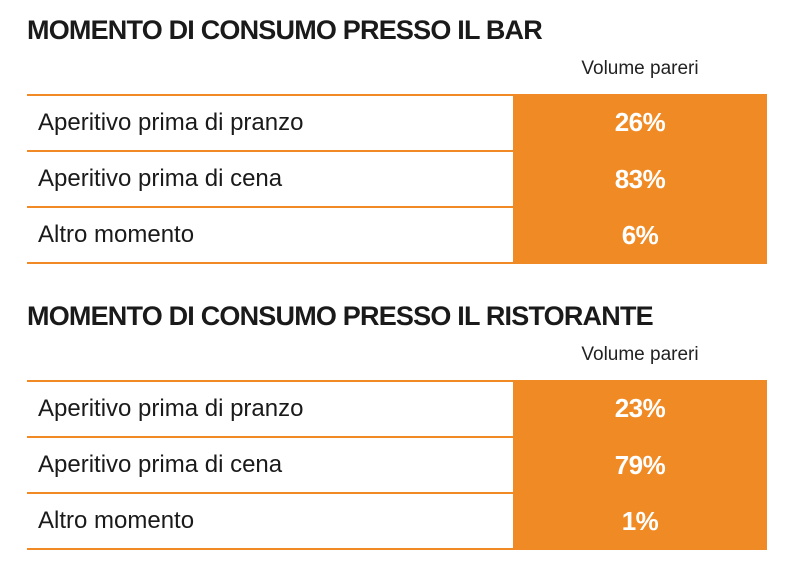 The image size is (791, 570). I want to click on table-row: Aperitivo prima di cena 83%, so click(397, 178).